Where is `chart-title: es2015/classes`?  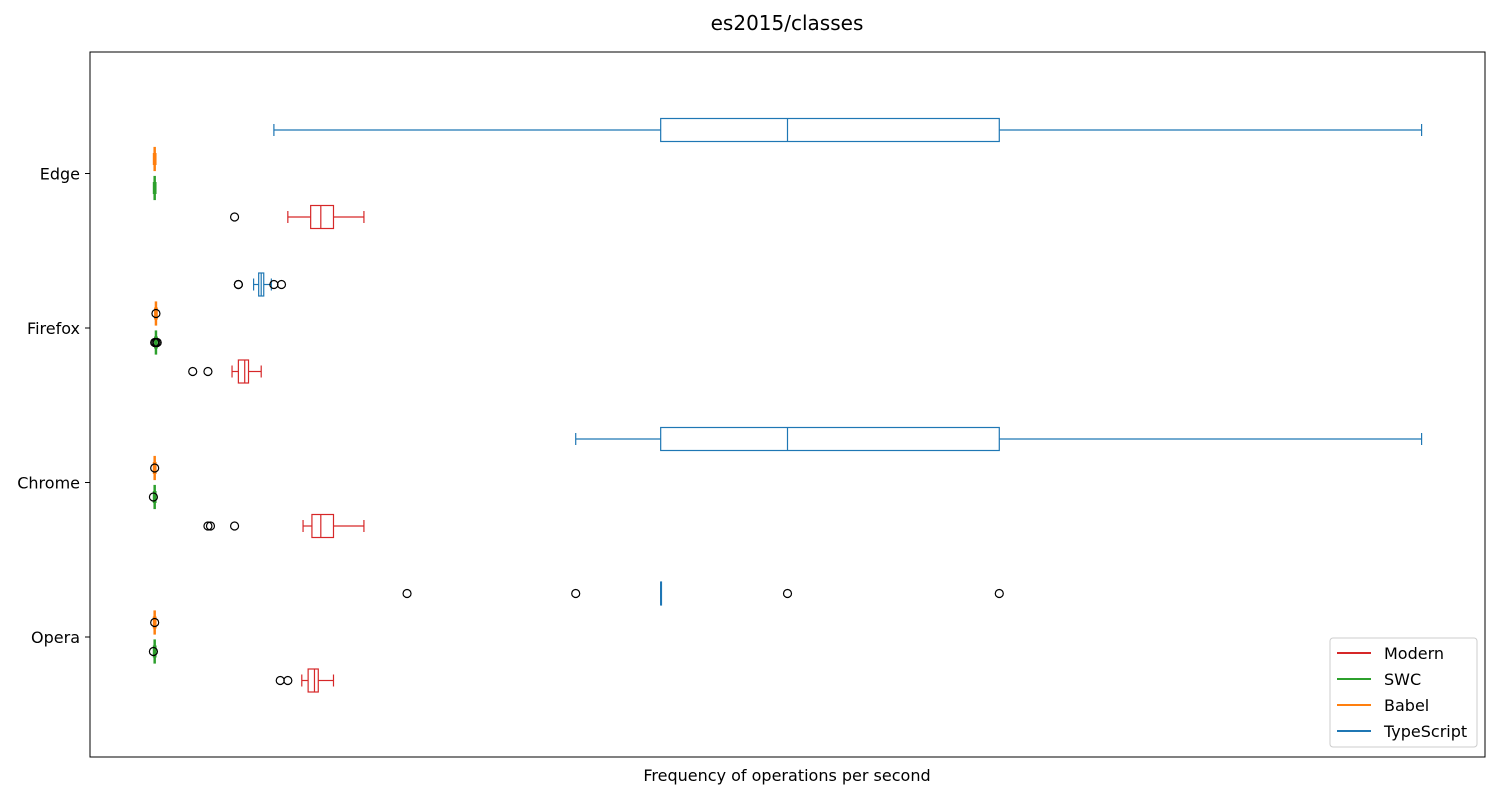 chart-title: es2015/classes is located at coordinates (787, 23).